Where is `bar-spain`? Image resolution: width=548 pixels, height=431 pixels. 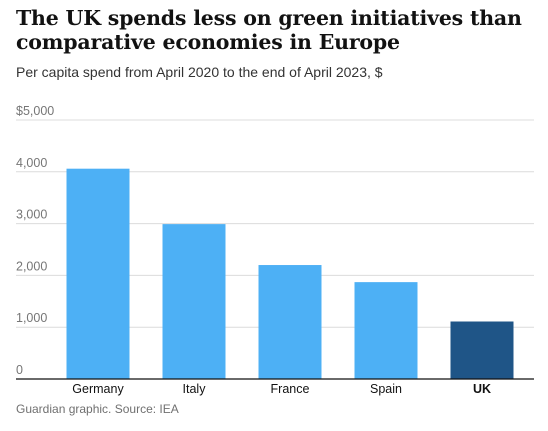 bar-spain is located at coordinates (386, 330).